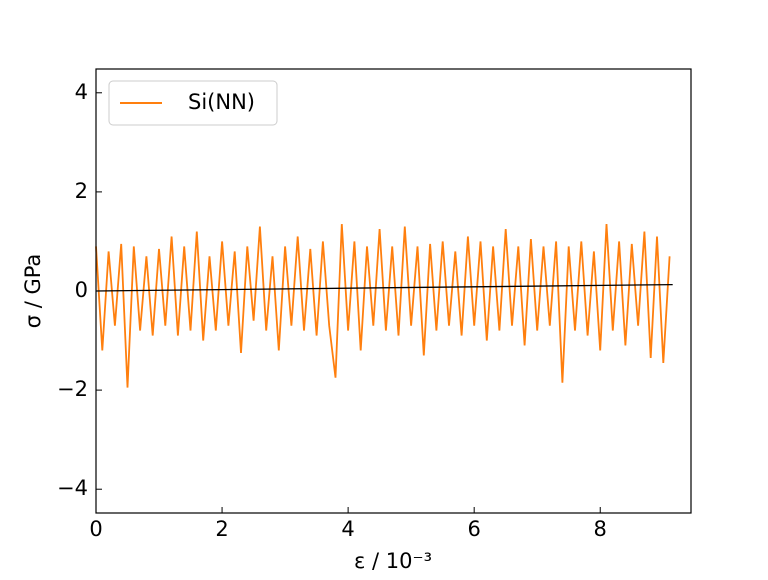  Describe the element at coordinates (347, 529) in the screenshot. I see `x-tick-label: 4` at that location.